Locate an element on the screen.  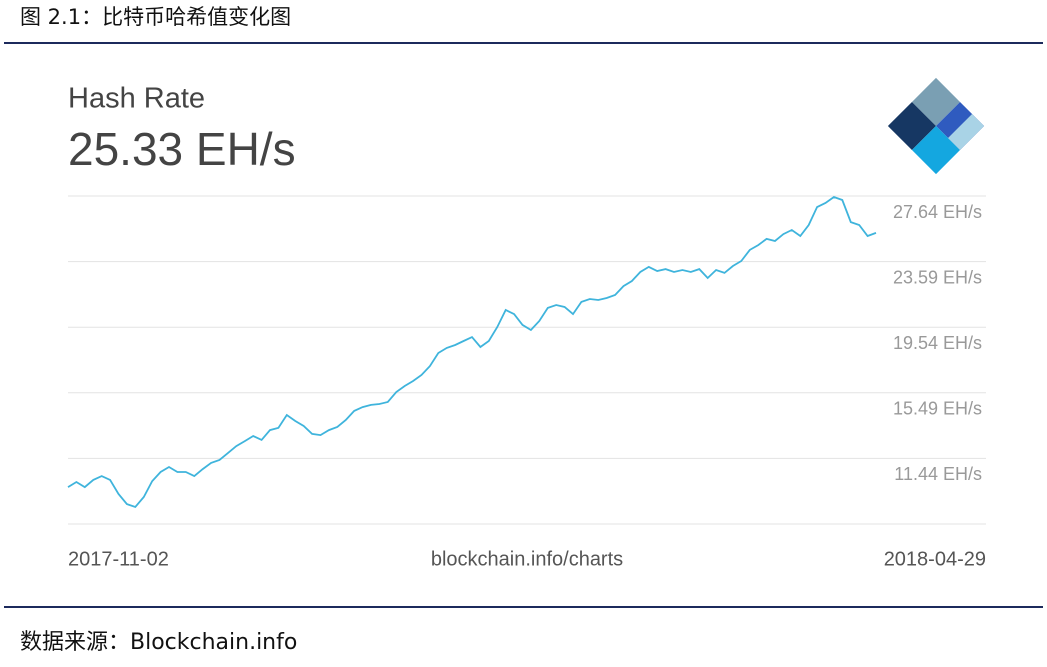
x-tick-label: 2017-11-02 is located at coordinates (118, 559).